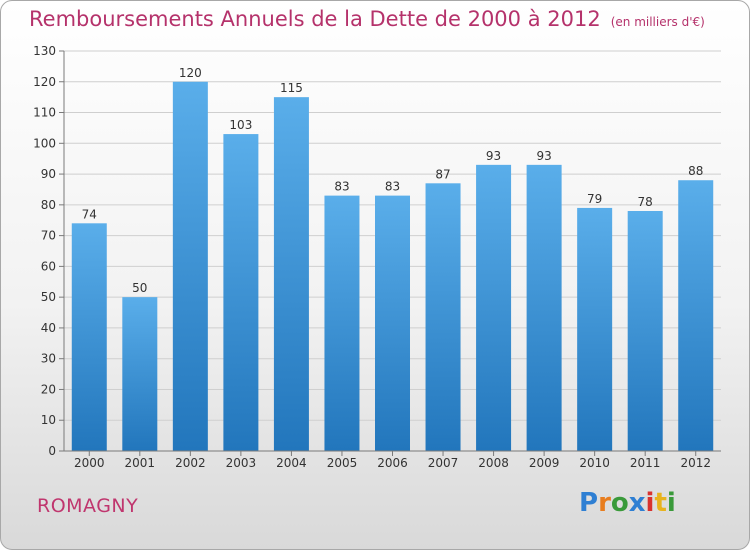 The image size is (750, 550). What do you see at coordinates (88, 506) in the screenshot?
I see `commune-name: ROMAGNY` at bounding box center [88, 506].